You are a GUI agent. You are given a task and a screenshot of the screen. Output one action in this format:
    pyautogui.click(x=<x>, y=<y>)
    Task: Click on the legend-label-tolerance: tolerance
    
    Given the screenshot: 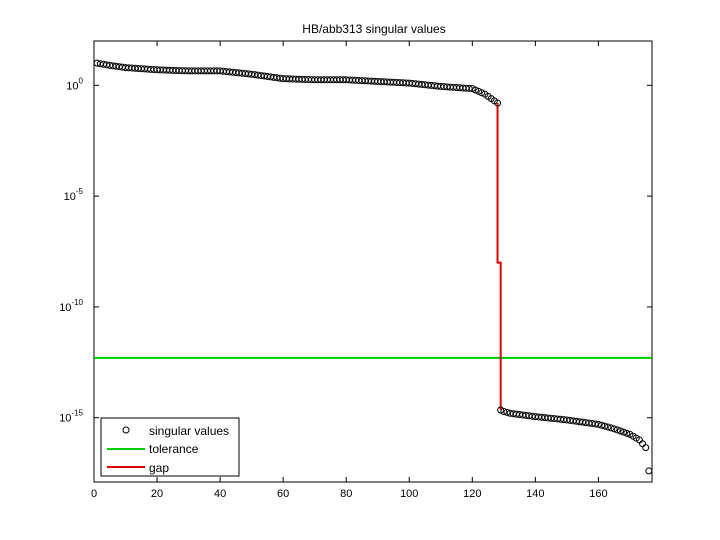 What is the action you would take?
    pyautogui.click(x=174, y=449)
    